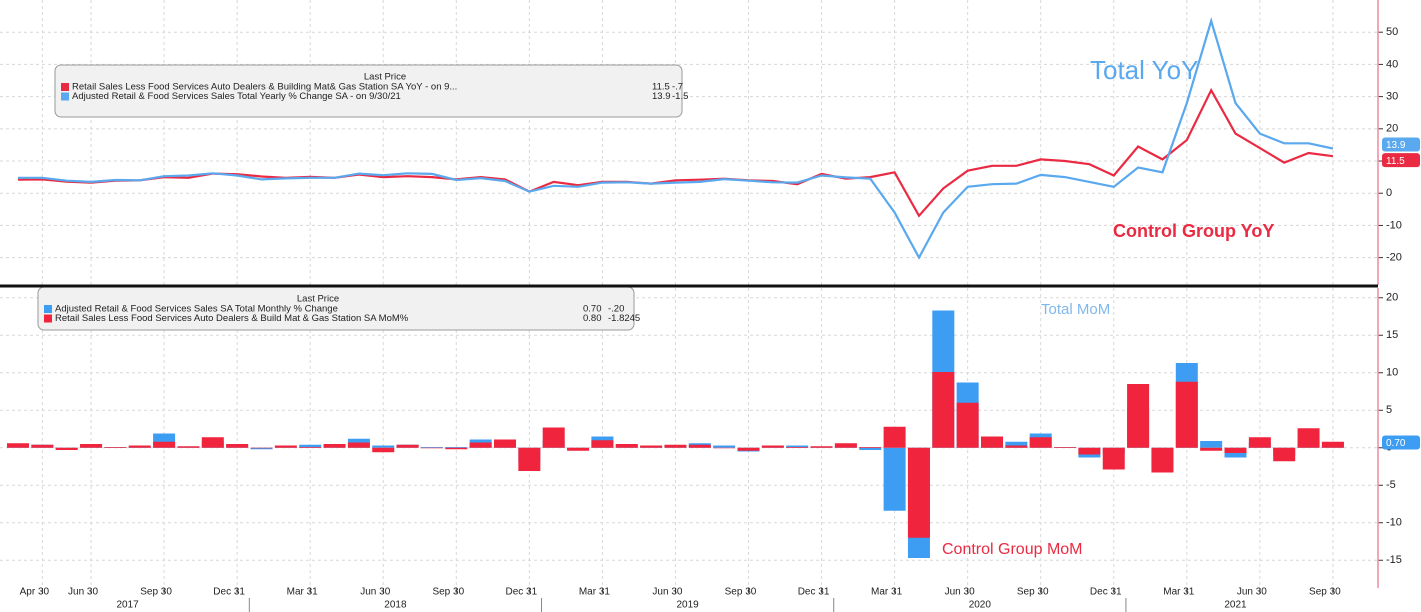 Image resolution: width=1421 pixels, height=612 pixels. Describe the element at coordinates (127, 605) in the screenshot. I see `x-year-label: 2017` at that location.